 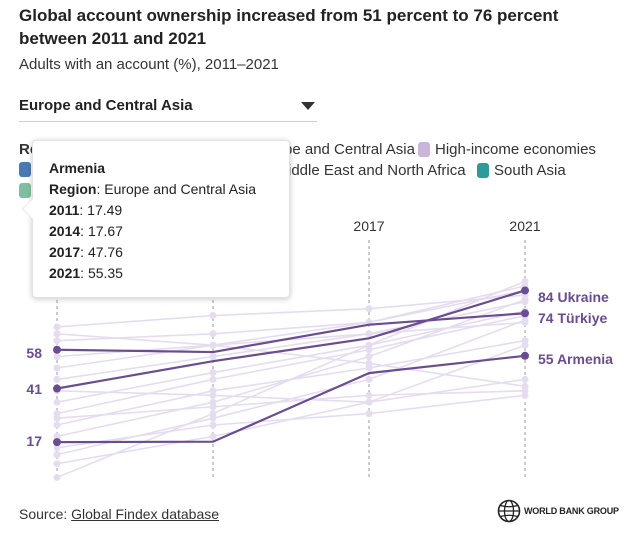 What do you see at coordinates (105, 252) in the screenshot?
I see `tooltip-value: 47.76` at bounding box center [105, 252].